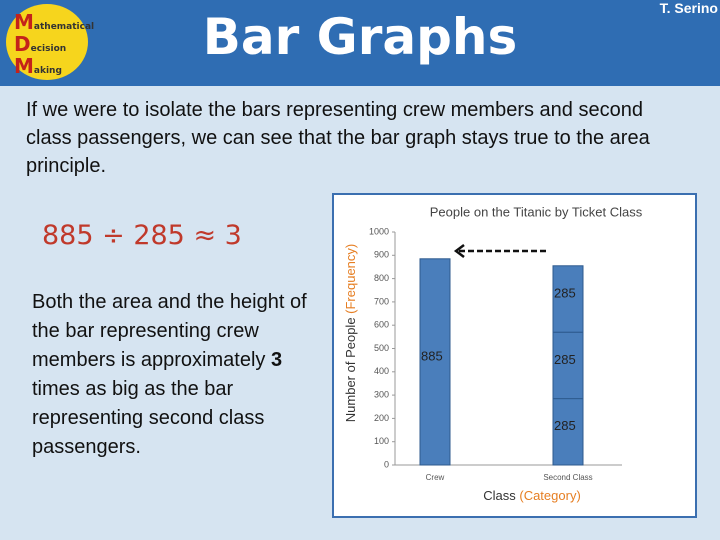 This screenshot has height=540, width=720. I want to click on x-axis-title: Class (Category), so click(532, 495).